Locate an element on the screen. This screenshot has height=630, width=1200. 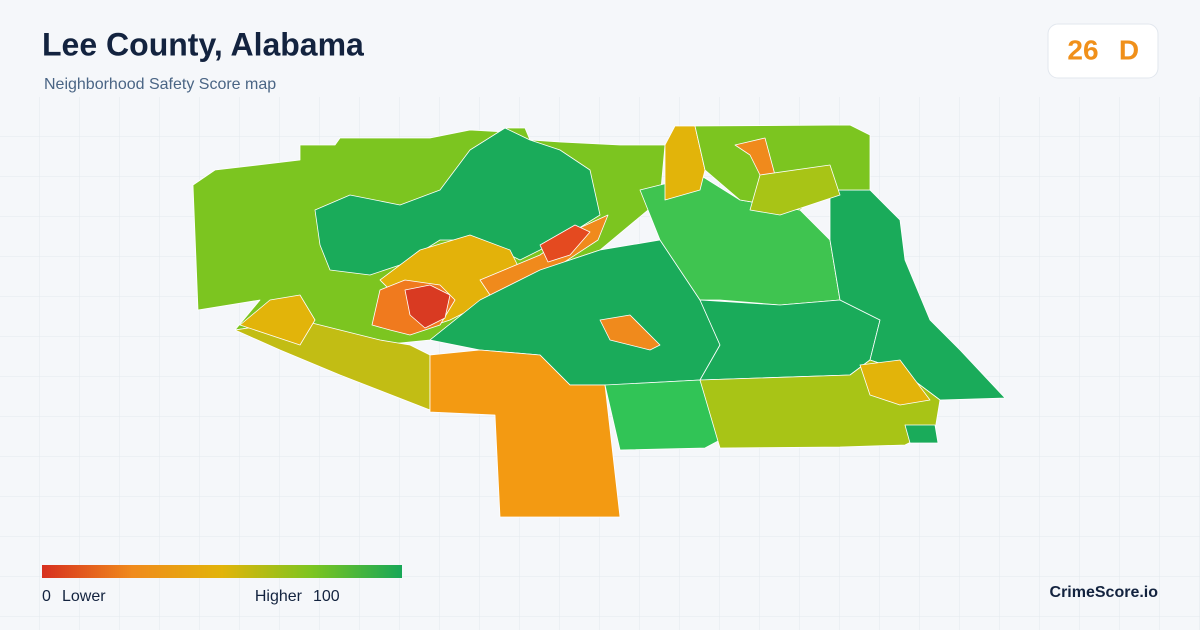
score-grade: D is located at coordinates (1129, 49).